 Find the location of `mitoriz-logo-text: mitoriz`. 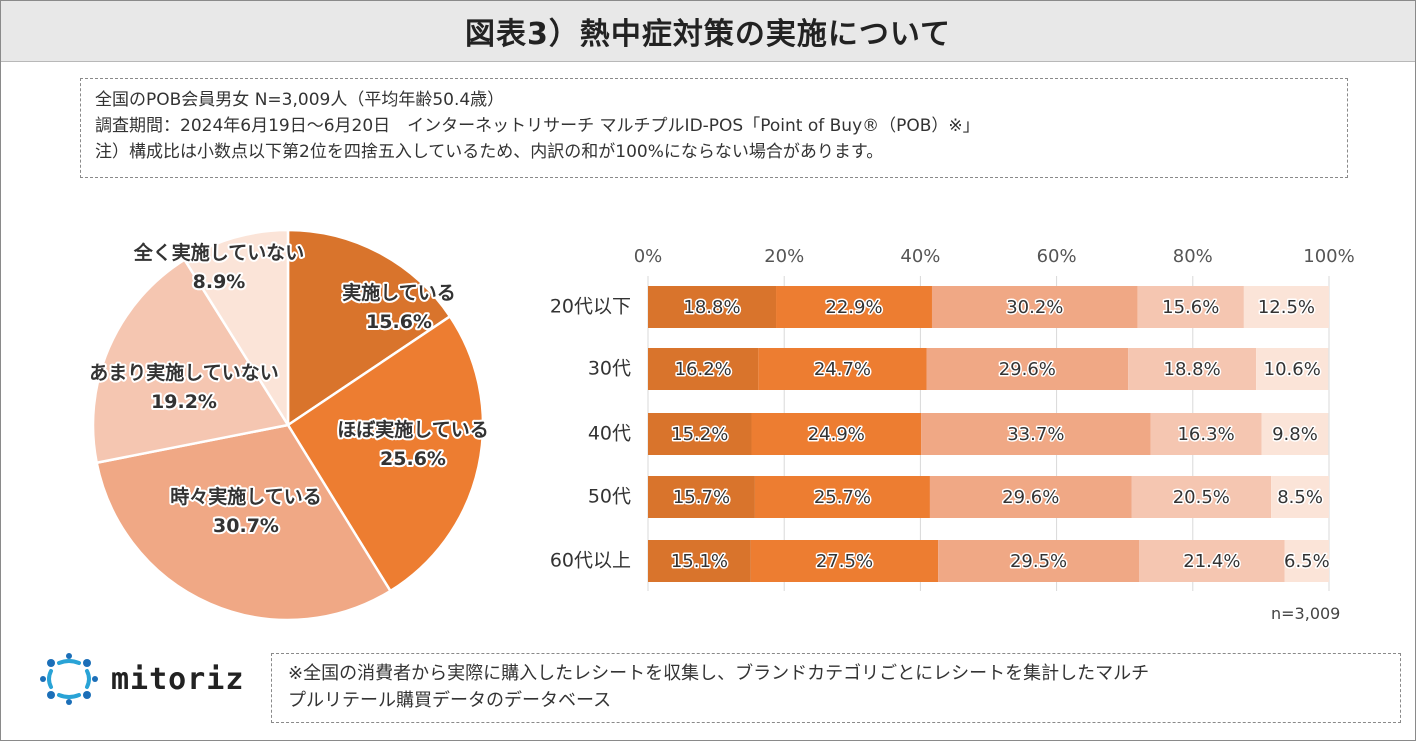

mitoriz-logo-text: mitoriz is located at coordinates (178, 679).